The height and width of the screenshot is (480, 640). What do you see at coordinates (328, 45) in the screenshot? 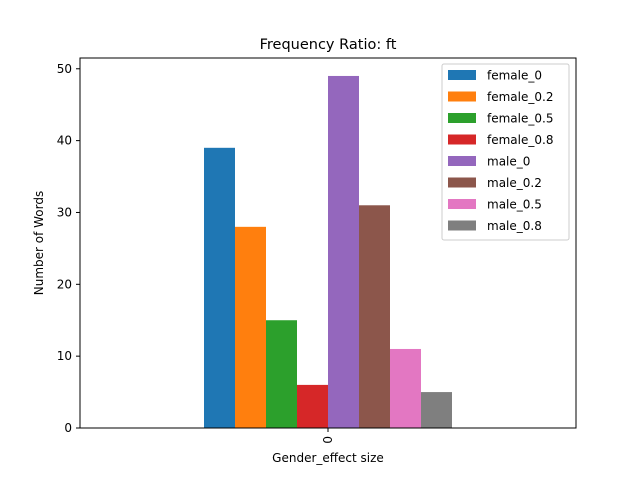
I see `chart-title: Frequency Ratio: ft` at bounding box center [328, 45].